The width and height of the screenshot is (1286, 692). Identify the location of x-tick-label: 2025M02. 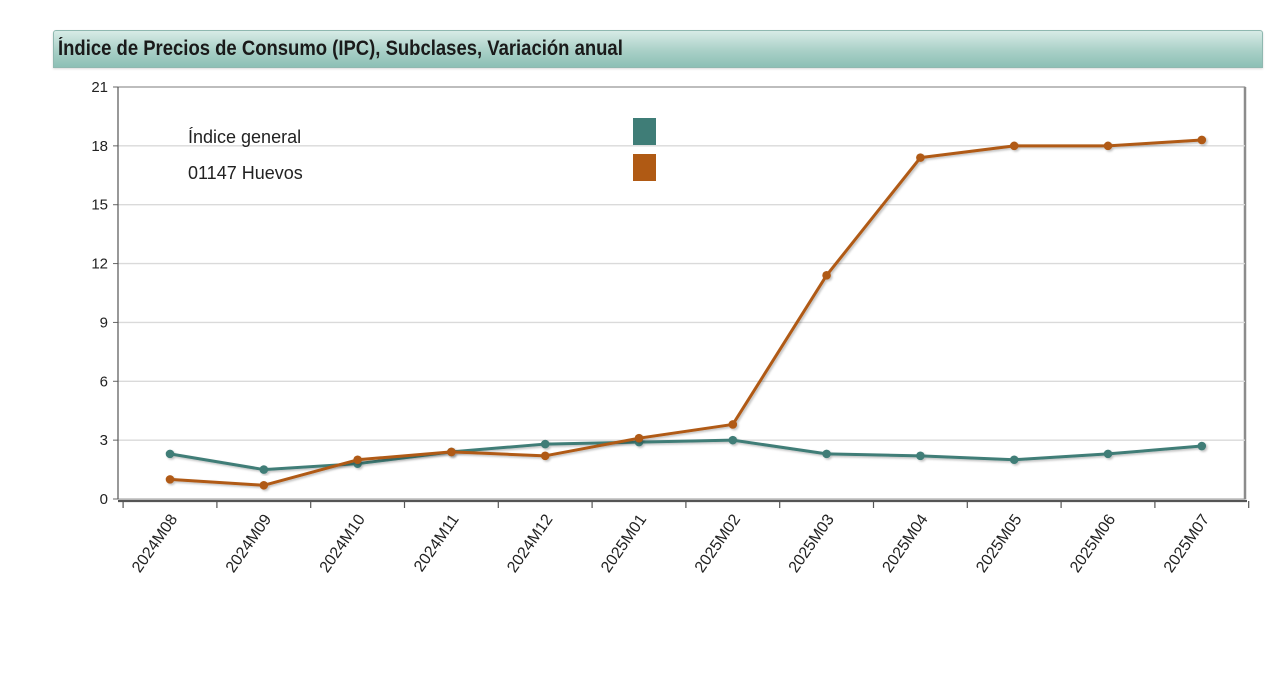
(718, 543).